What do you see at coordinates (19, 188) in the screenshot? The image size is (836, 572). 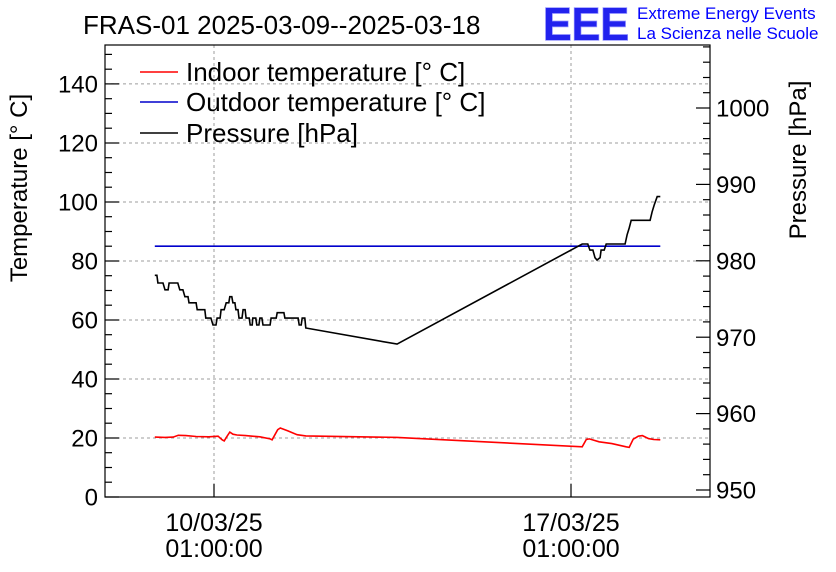 I see `y-axis-title: Temperature [° C]` at bounding box center [19, 188].